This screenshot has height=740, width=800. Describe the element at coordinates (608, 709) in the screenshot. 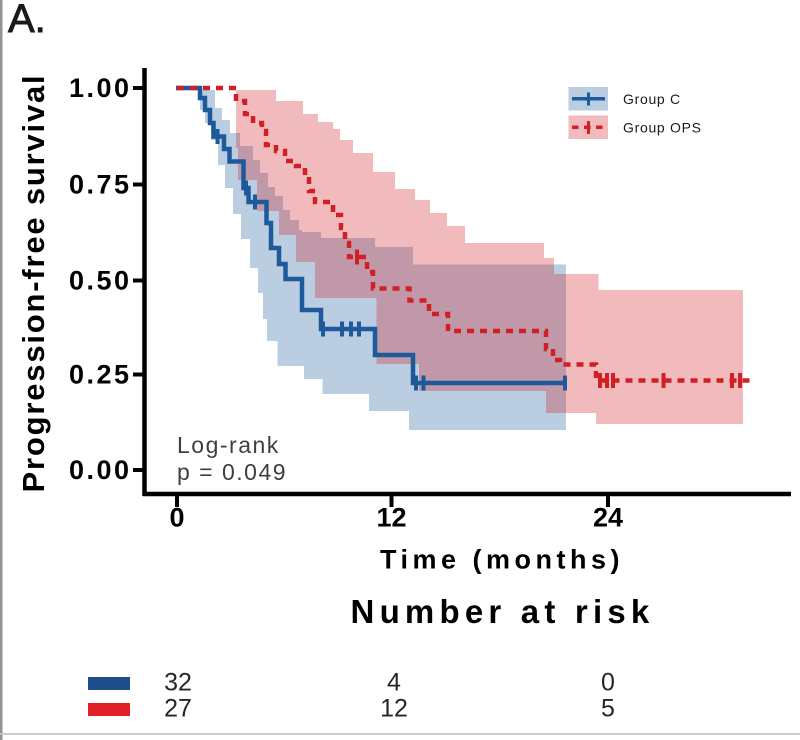

I see `svg-text: 5` at that location.